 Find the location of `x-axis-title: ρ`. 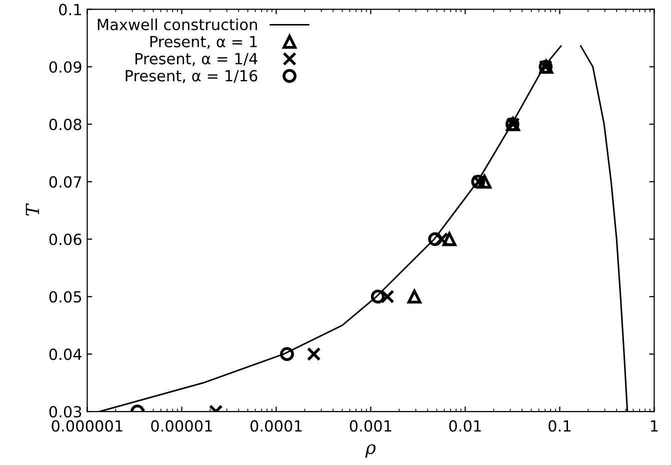

x-axis-title: ρ is located at coordinates (370, 451).